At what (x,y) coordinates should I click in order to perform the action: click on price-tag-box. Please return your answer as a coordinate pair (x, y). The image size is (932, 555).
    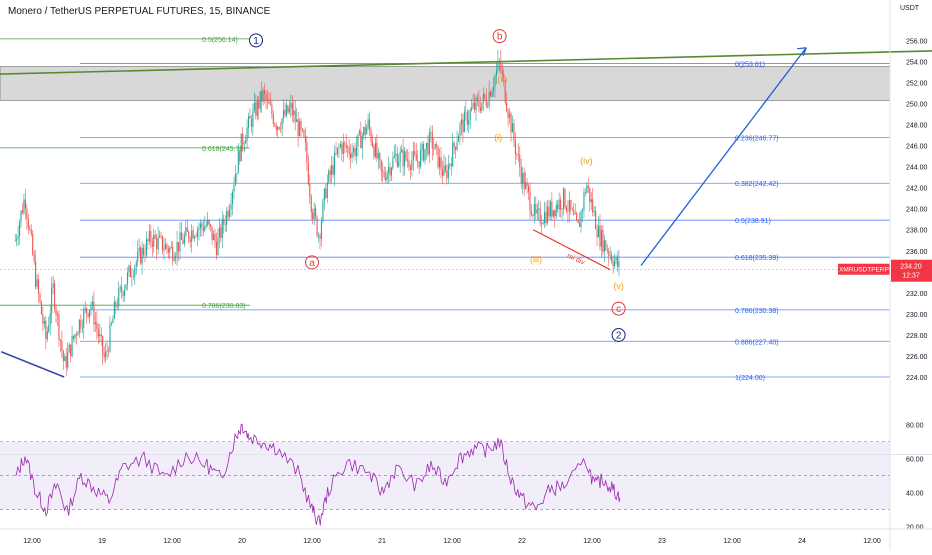
    Looking at the image, I should click on (911, 270).